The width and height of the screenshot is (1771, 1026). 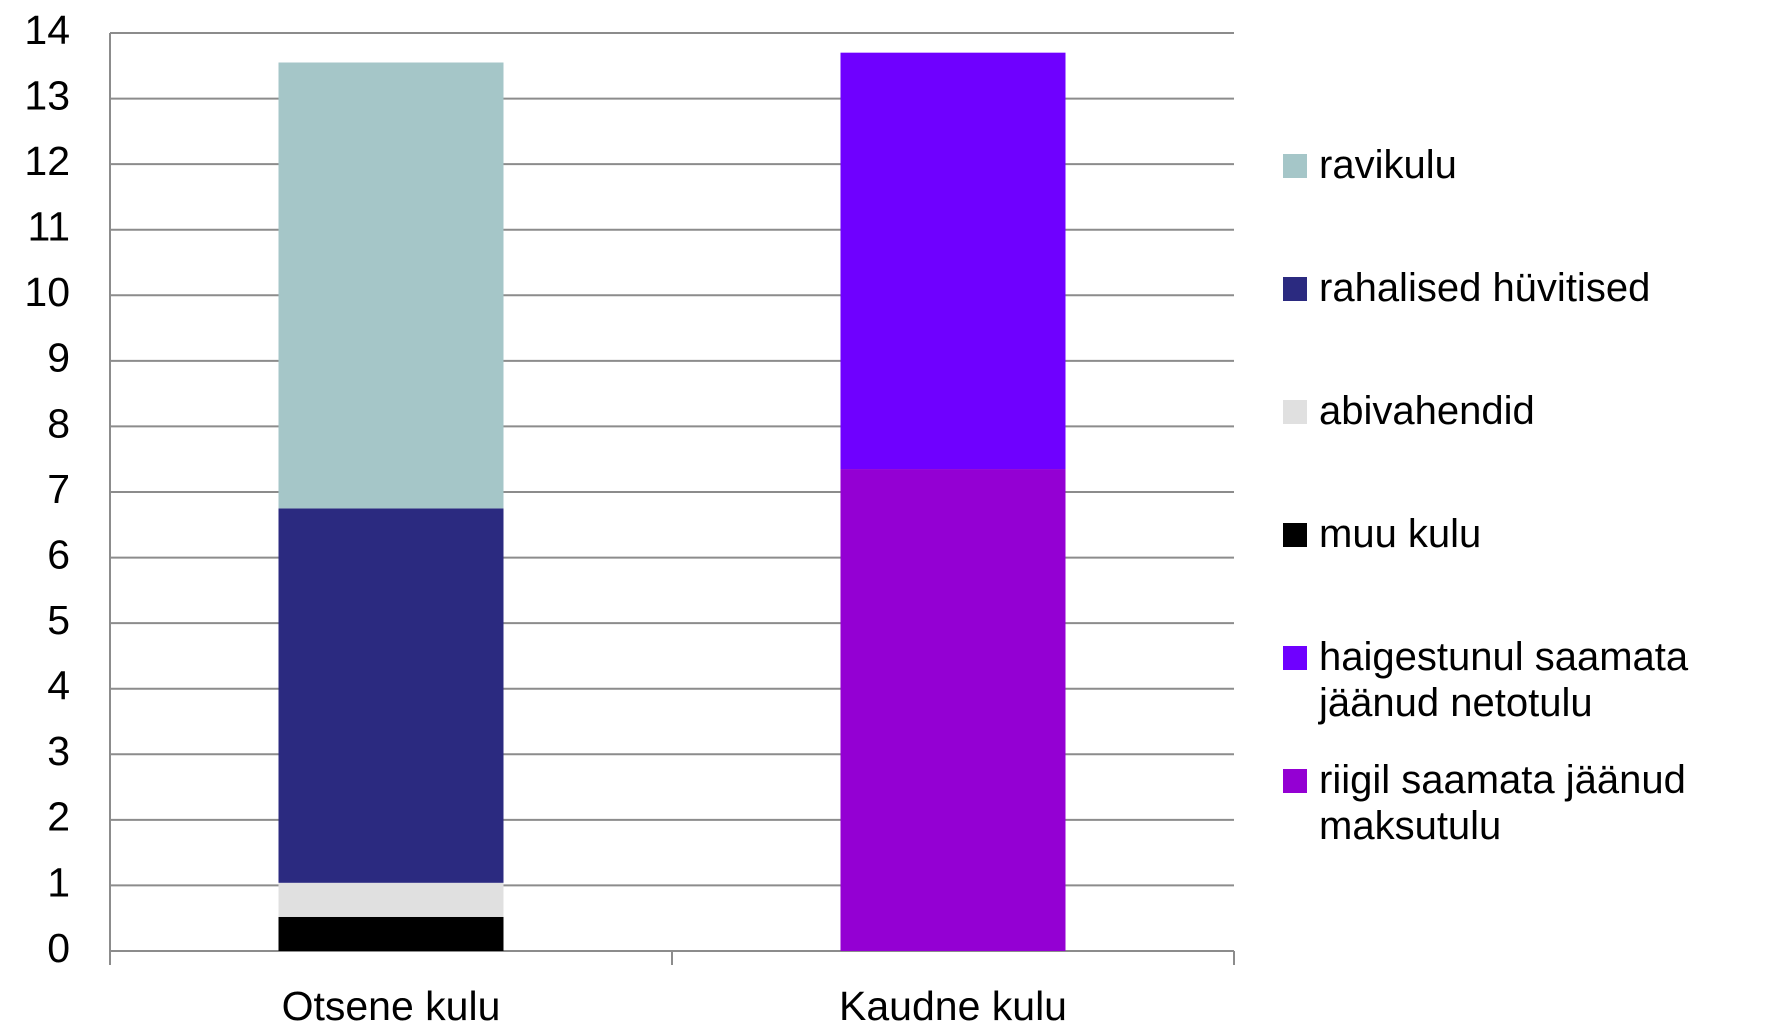 What do you see at coordinates (58, 882) in the screenshot?
I see `y-tick-label: 1` at bounding box center [58, 882].